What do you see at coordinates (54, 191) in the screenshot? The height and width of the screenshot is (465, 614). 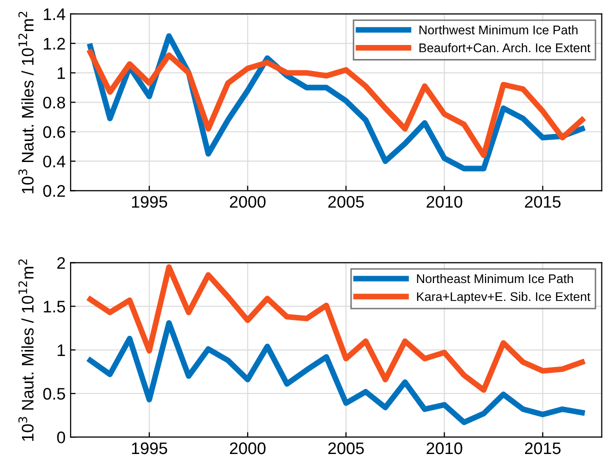 I see `y-tick-label: 0.2` at bounding box center [54, 191].